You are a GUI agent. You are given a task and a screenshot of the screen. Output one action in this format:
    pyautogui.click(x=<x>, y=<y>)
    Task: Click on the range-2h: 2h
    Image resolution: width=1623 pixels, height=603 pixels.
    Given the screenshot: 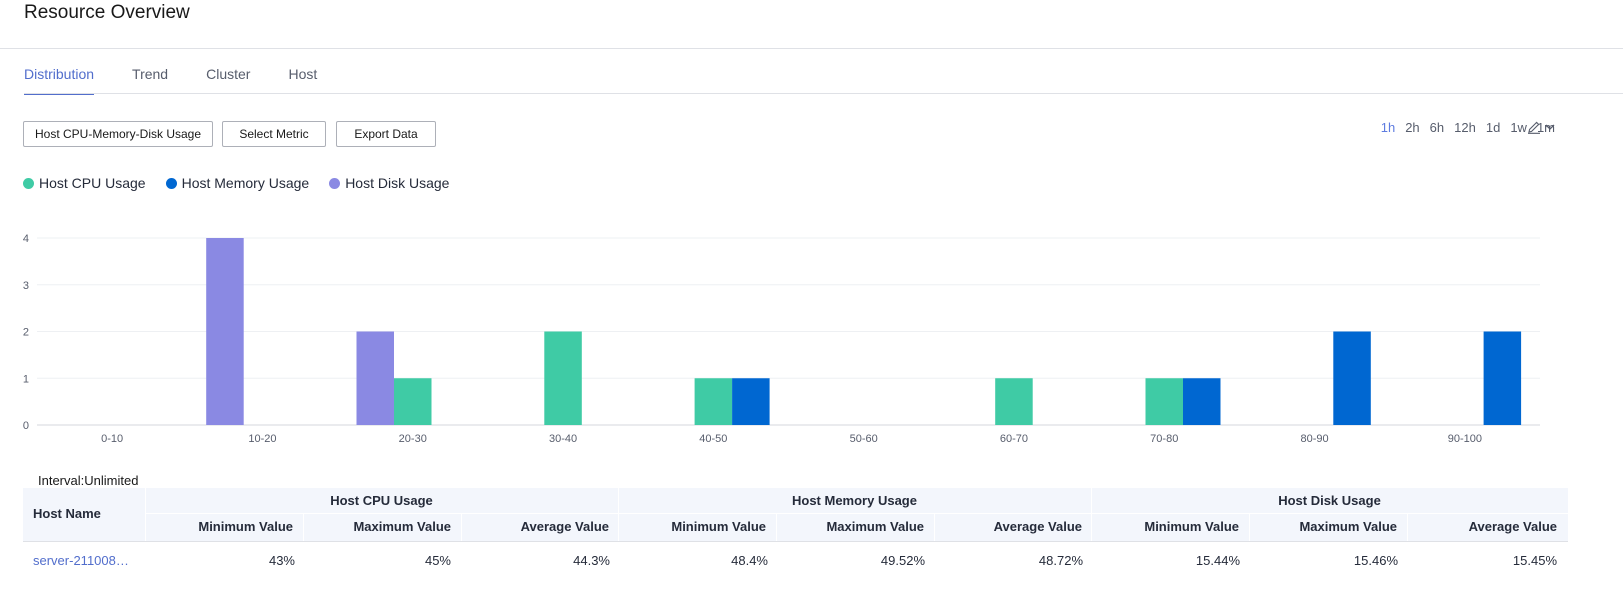 What is the action you would take?
    pyautogui.click(x=1412, y=127)
    